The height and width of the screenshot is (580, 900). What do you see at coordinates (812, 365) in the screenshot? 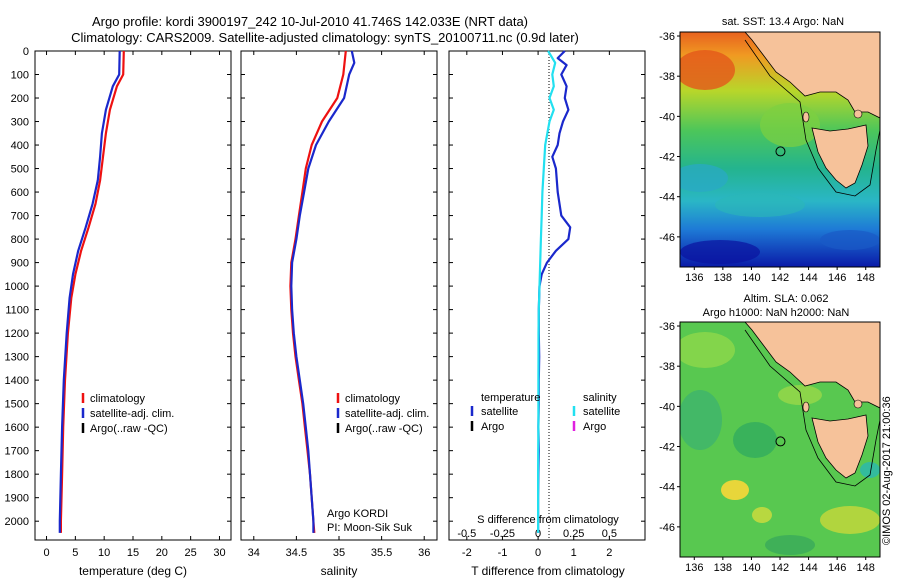
I see `sla-mainland` at bounding box center [812, 365].